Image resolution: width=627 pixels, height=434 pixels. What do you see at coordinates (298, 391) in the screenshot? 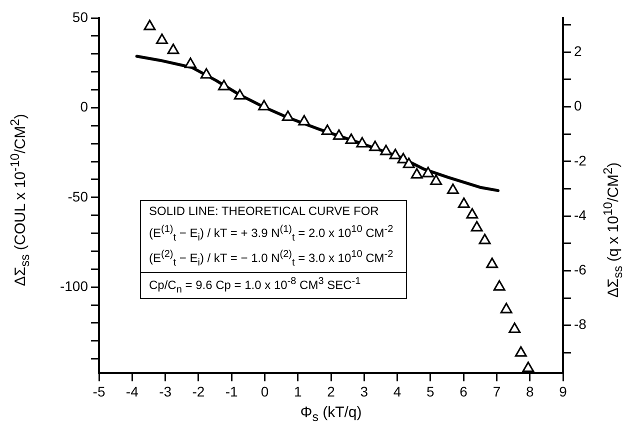
I see `x-tick-label: 1` at bounding box center [298, 391].